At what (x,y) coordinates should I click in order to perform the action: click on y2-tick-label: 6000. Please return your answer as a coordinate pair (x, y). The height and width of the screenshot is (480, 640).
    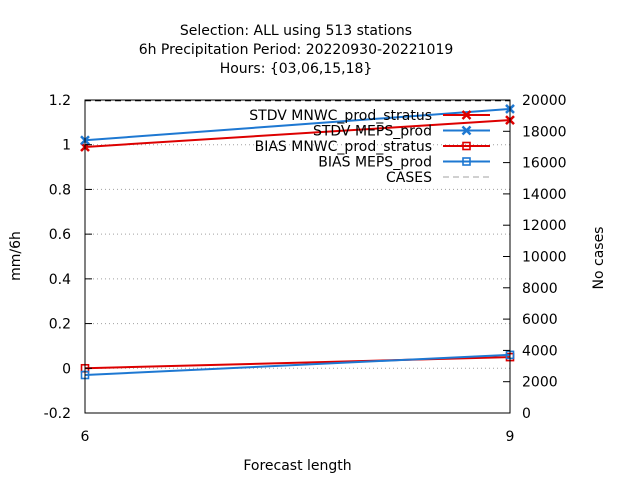
    Looking at the image, I should click on (540, 320).